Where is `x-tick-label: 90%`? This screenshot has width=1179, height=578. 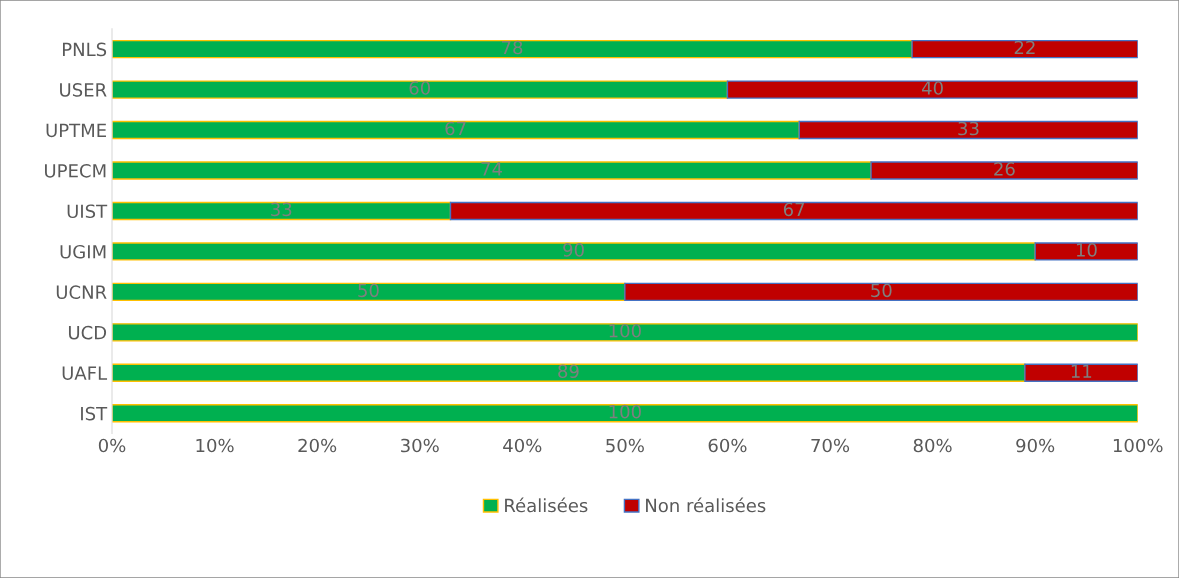
x-tick-label: 90% is located at coordinates (1035, 445).